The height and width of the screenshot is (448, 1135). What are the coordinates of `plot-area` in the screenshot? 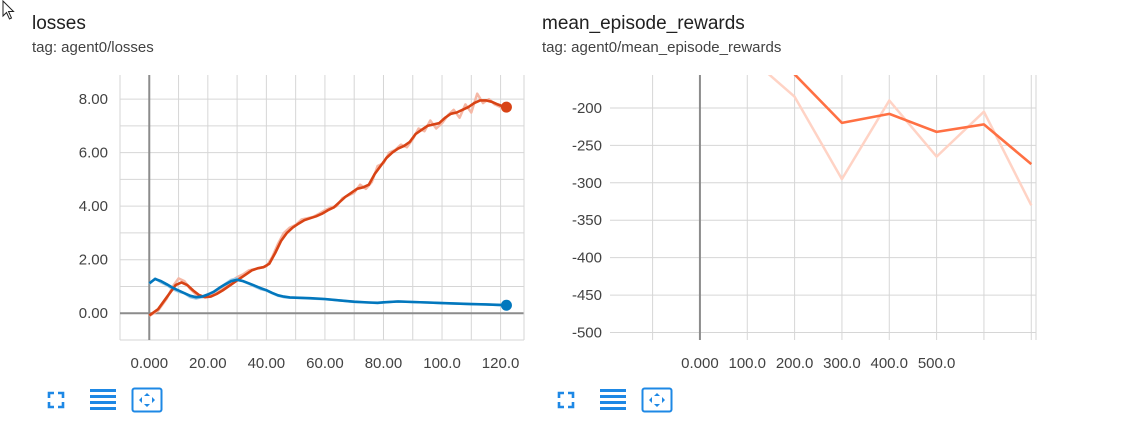 It's located at (900, 140).